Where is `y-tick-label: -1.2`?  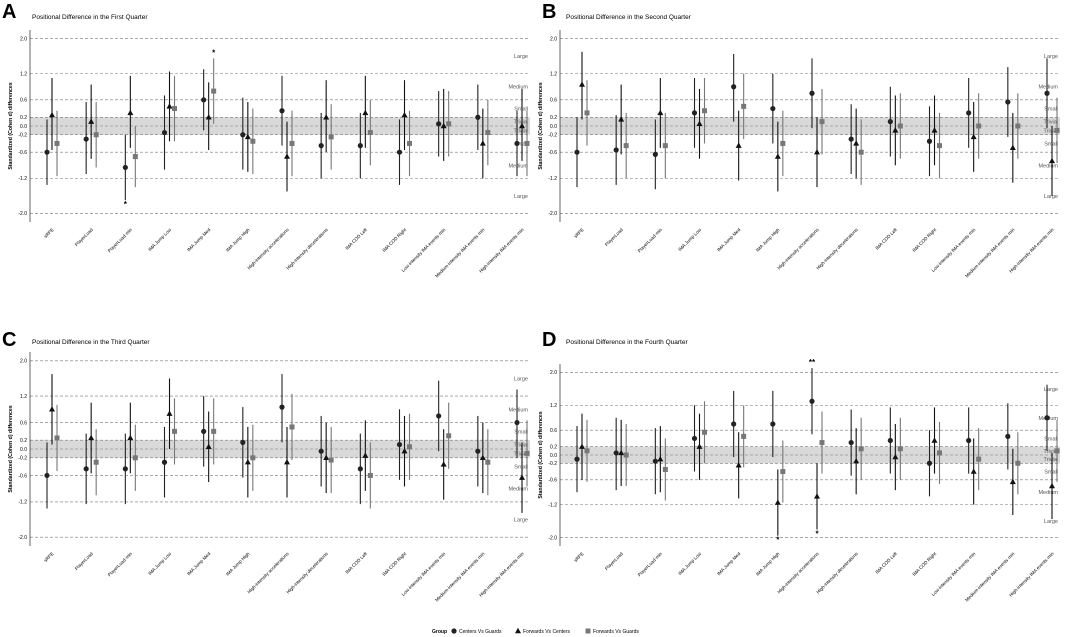 y-tick-label: -1.2 is located at coordinates (552, 179).